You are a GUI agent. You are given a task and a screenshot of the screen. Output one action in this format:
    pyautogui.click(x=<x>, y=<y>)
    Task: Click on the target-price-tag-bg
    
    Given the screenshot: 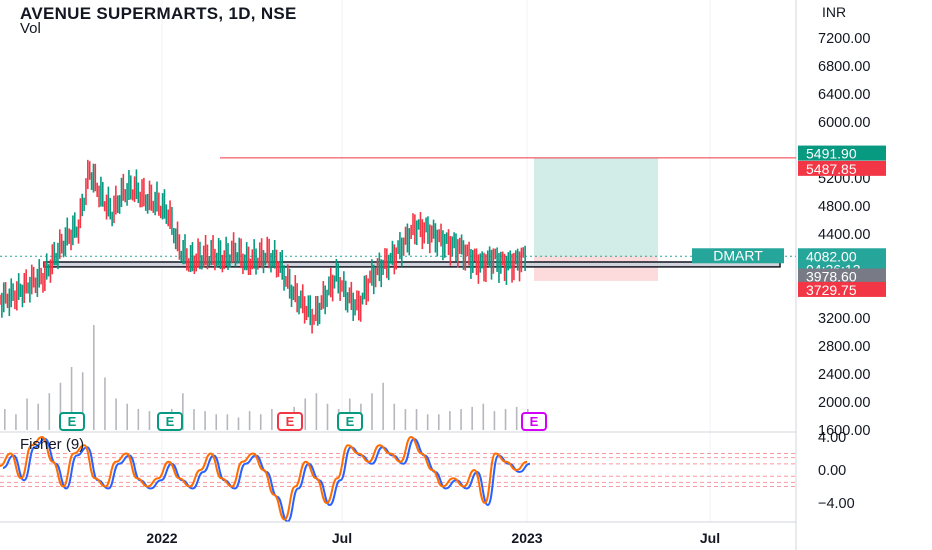 What is the action you would take?
    pyautogui.click(x=842, y=153)
    